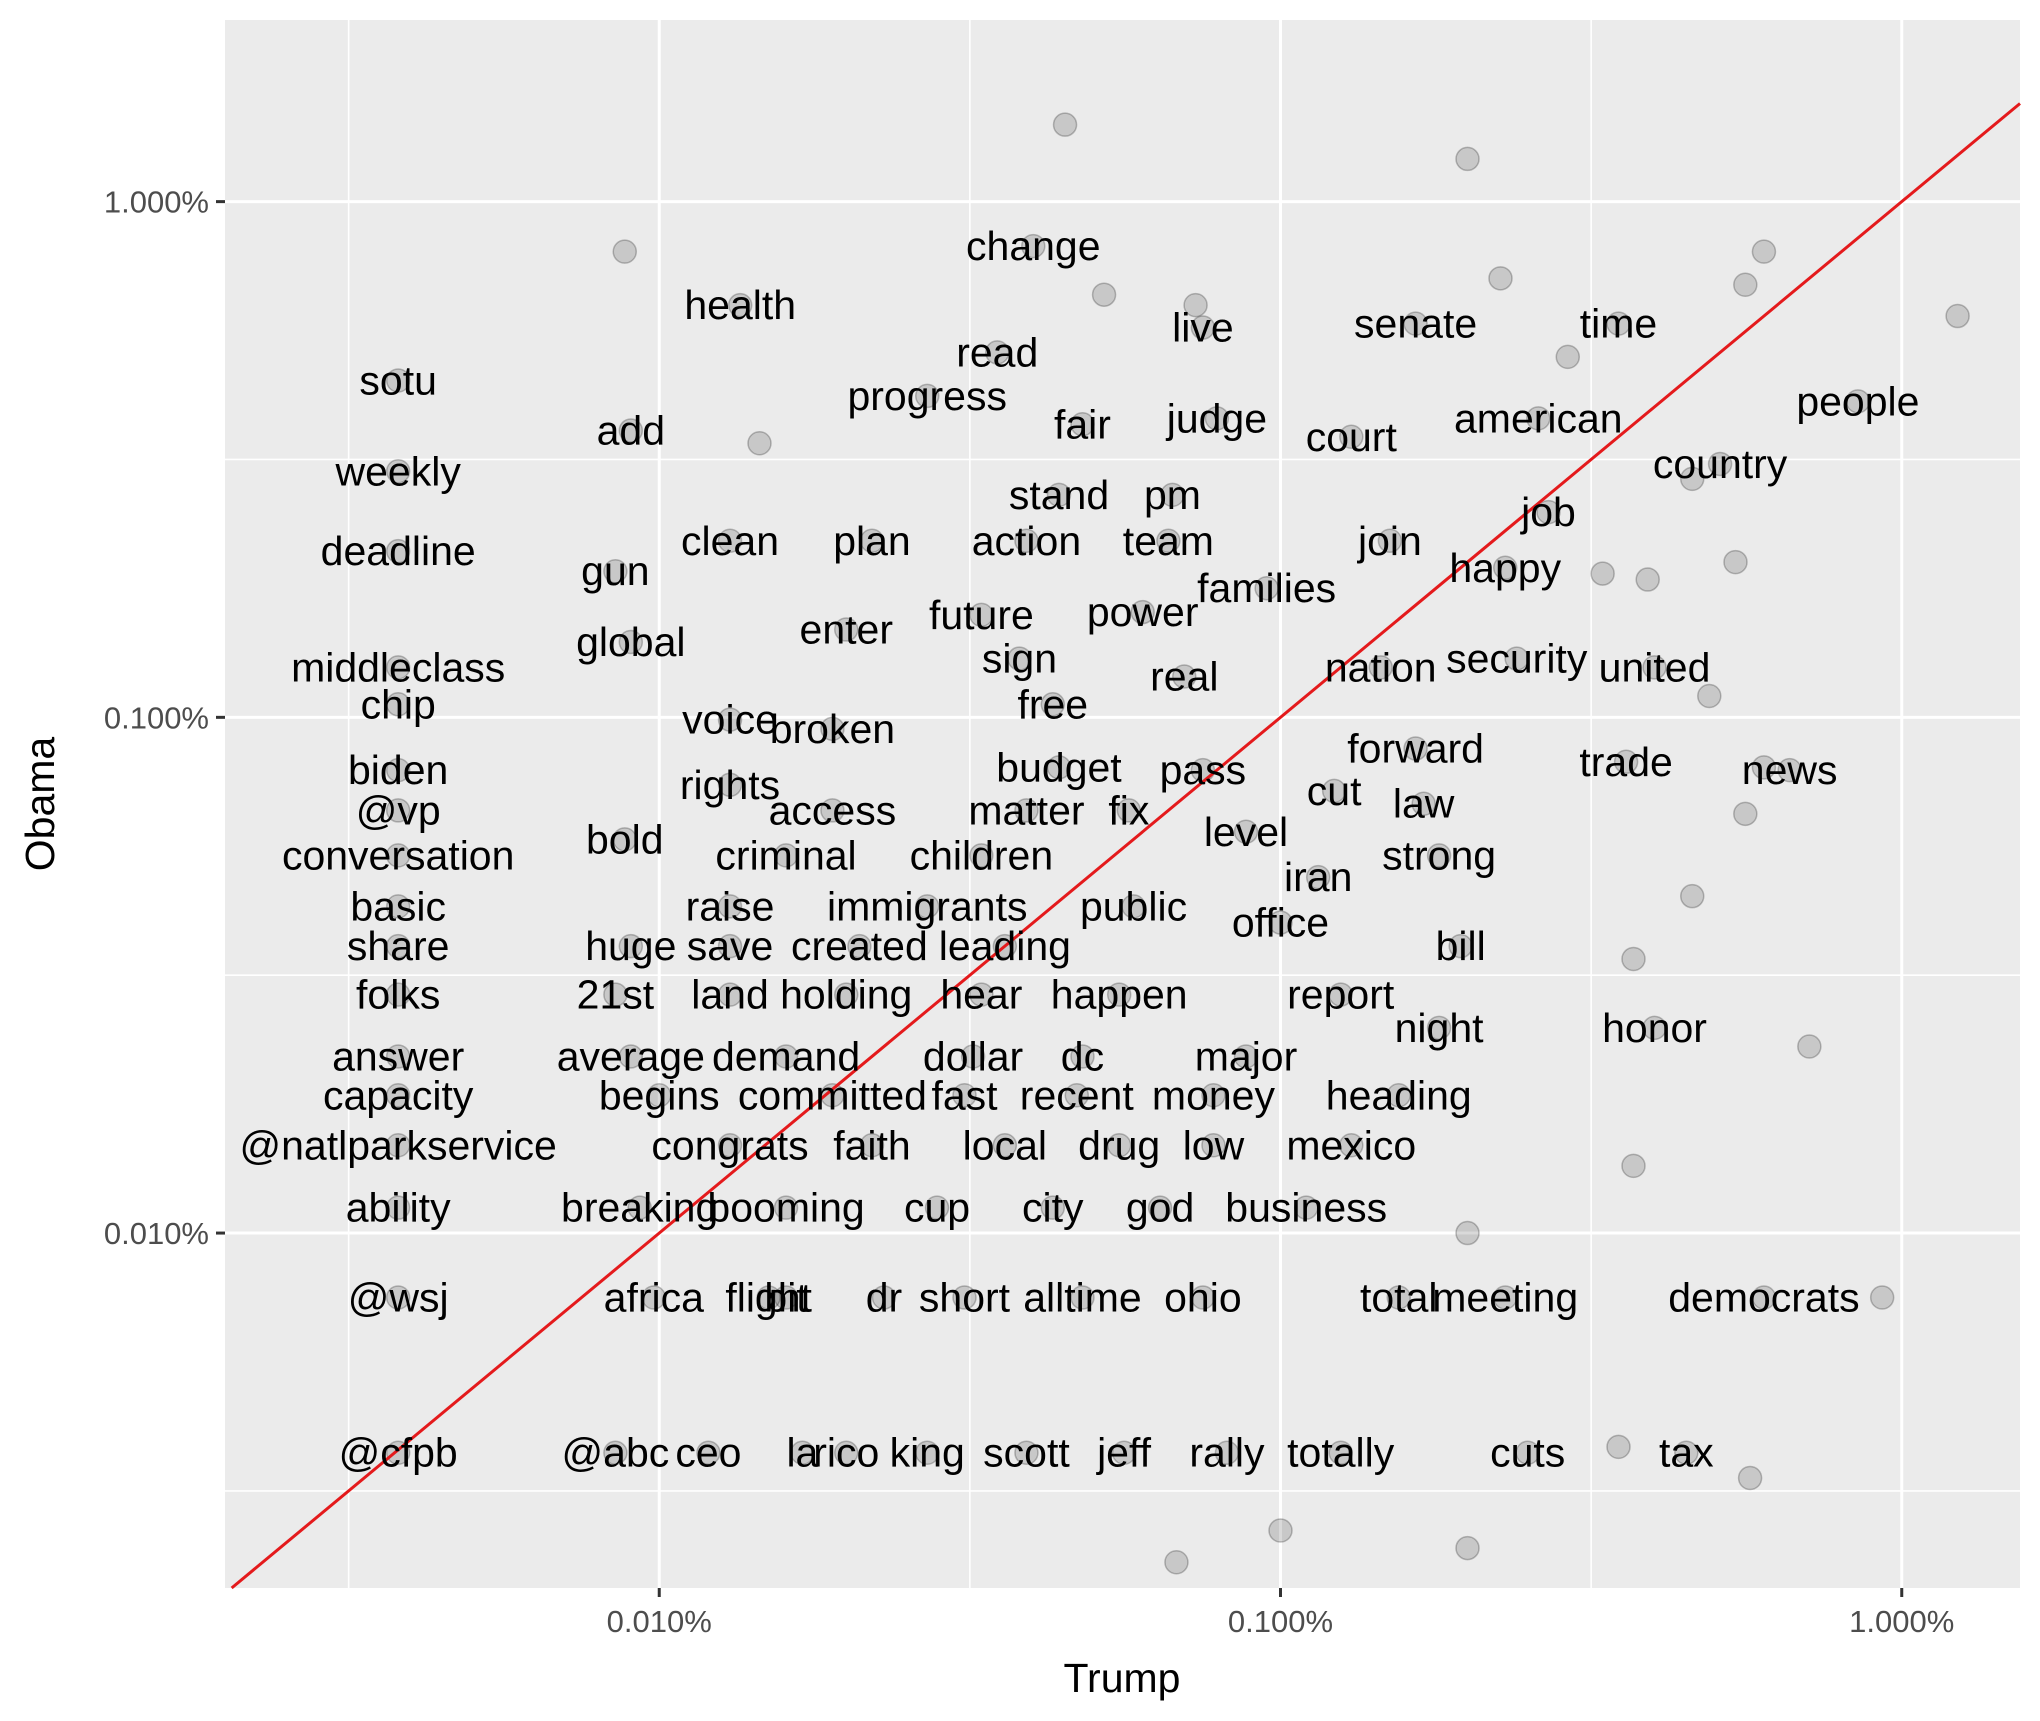 This screenshot has width=2040, height=1721. Describe the element at coordinates (1720, 464) in the screenshot. I see `word-label: country` at that location.